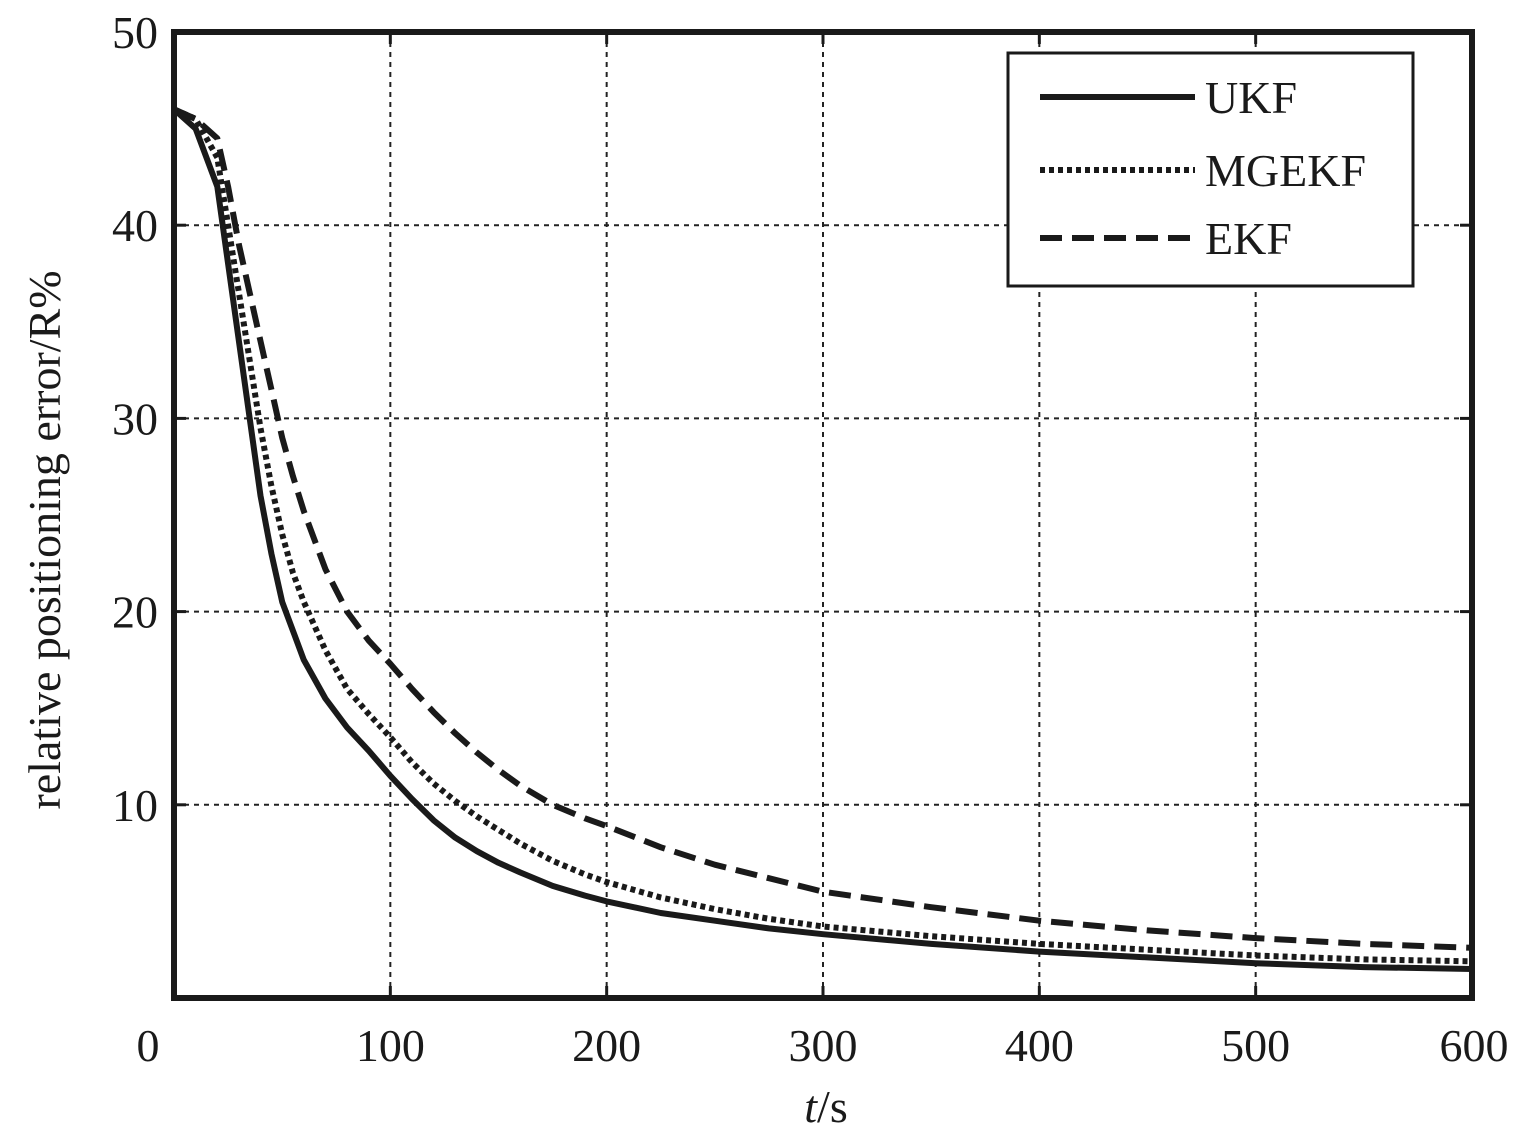  Describe the element at coordinates (1039, 1045) in the screenshot. I see `x-tick-label: 400` at that location.